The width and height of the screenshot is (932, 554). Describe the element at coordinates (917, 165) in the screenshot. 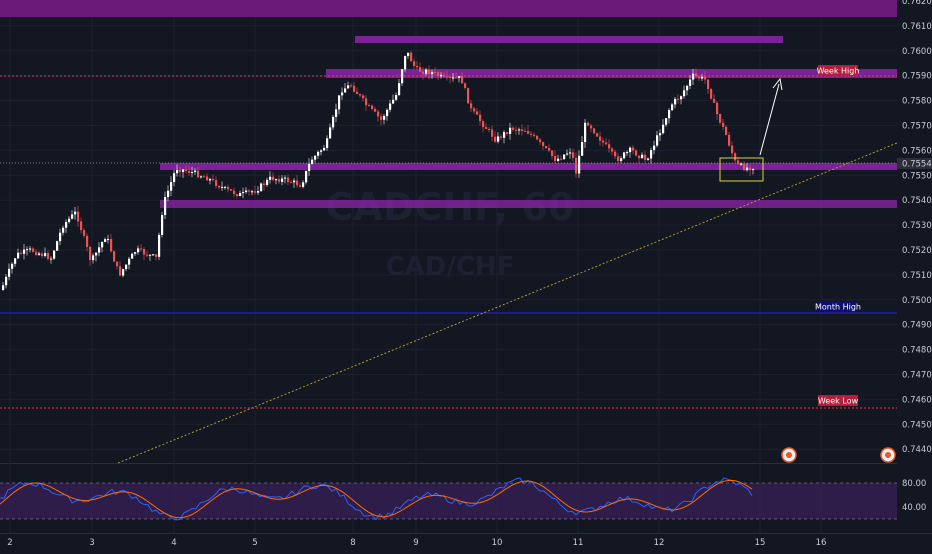

I see `current-price-value: 0.75540` at that location.